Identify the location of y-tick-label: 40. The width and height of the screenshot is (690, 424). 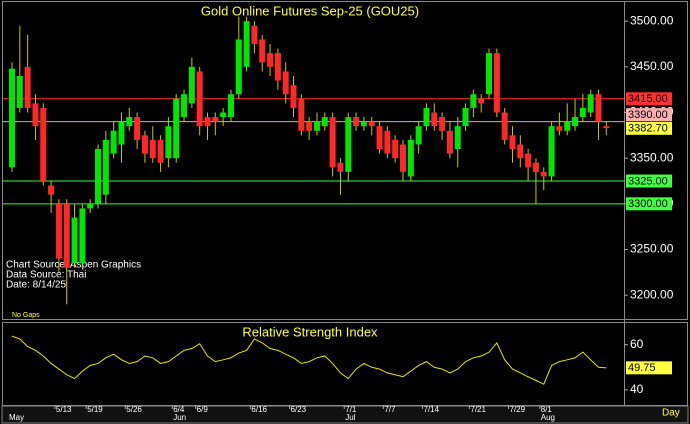
(637, 389).